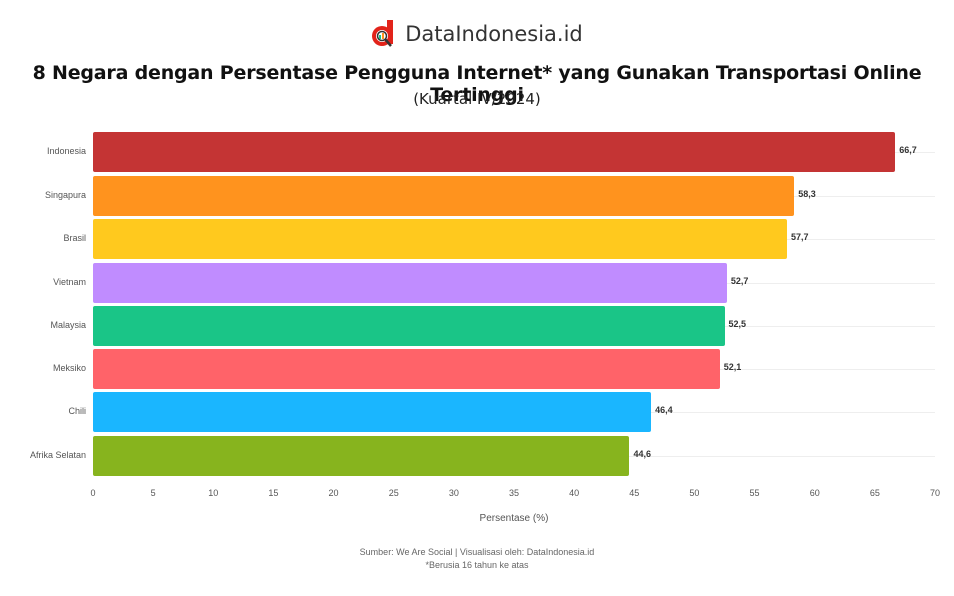  What do you see at coordinates (93, 493) in the screenshot?
I see `x-tick-label: 0` at bounding box center [93, 493].